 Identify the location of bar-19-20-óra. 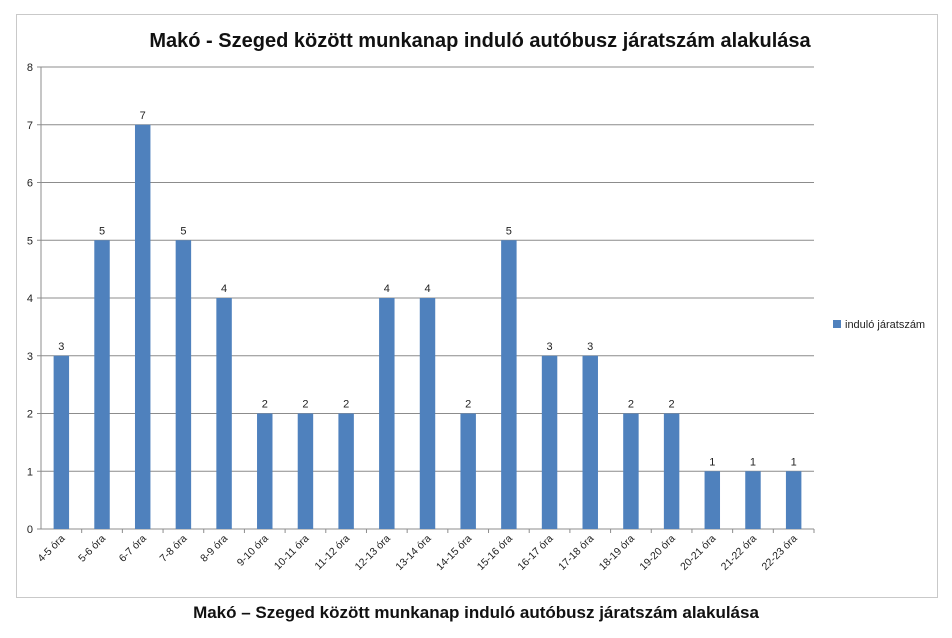
(671, 471).